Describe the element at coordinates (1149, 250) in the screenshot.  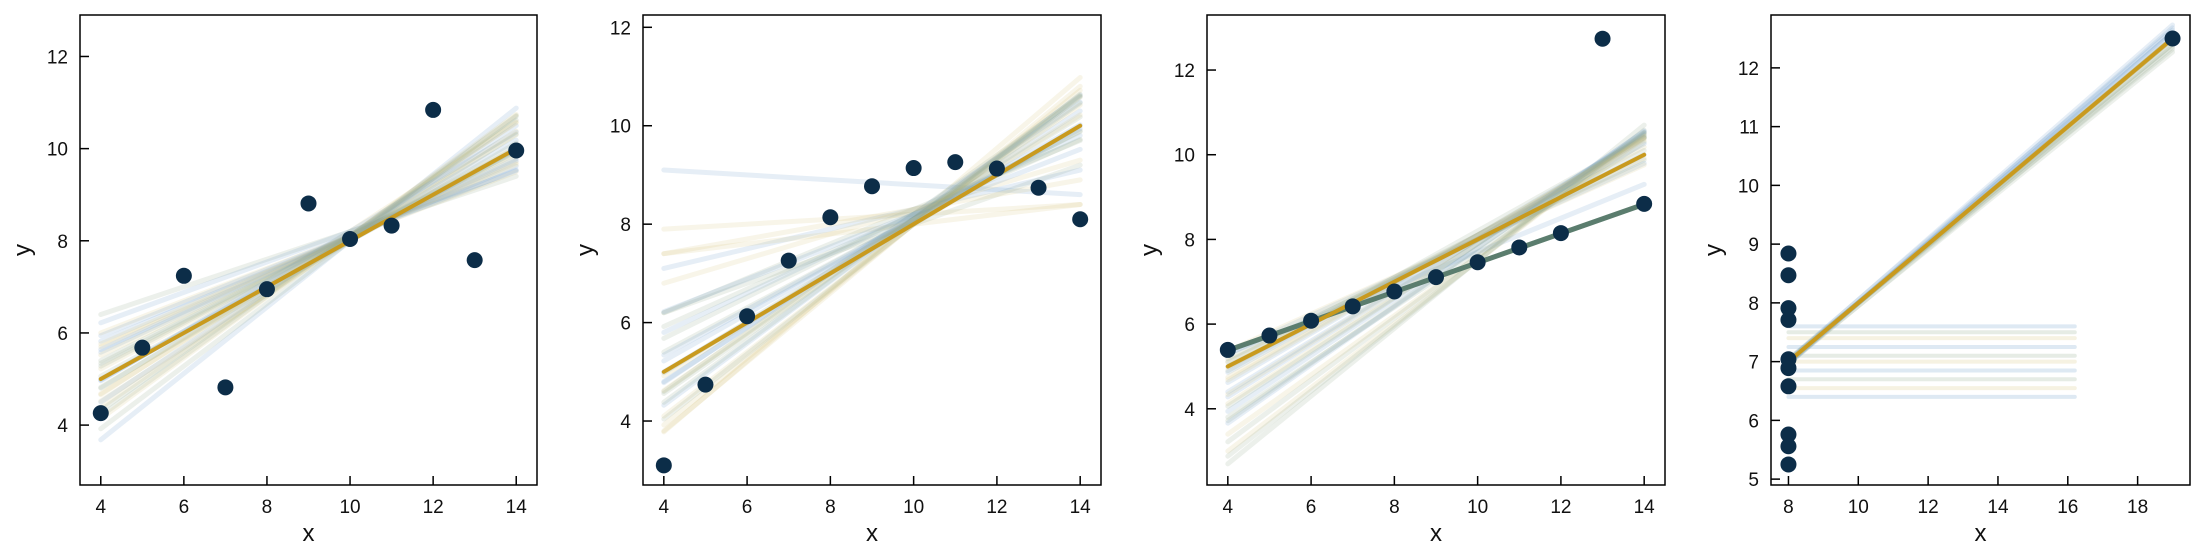
I see `y-axis-label: y` at that location.